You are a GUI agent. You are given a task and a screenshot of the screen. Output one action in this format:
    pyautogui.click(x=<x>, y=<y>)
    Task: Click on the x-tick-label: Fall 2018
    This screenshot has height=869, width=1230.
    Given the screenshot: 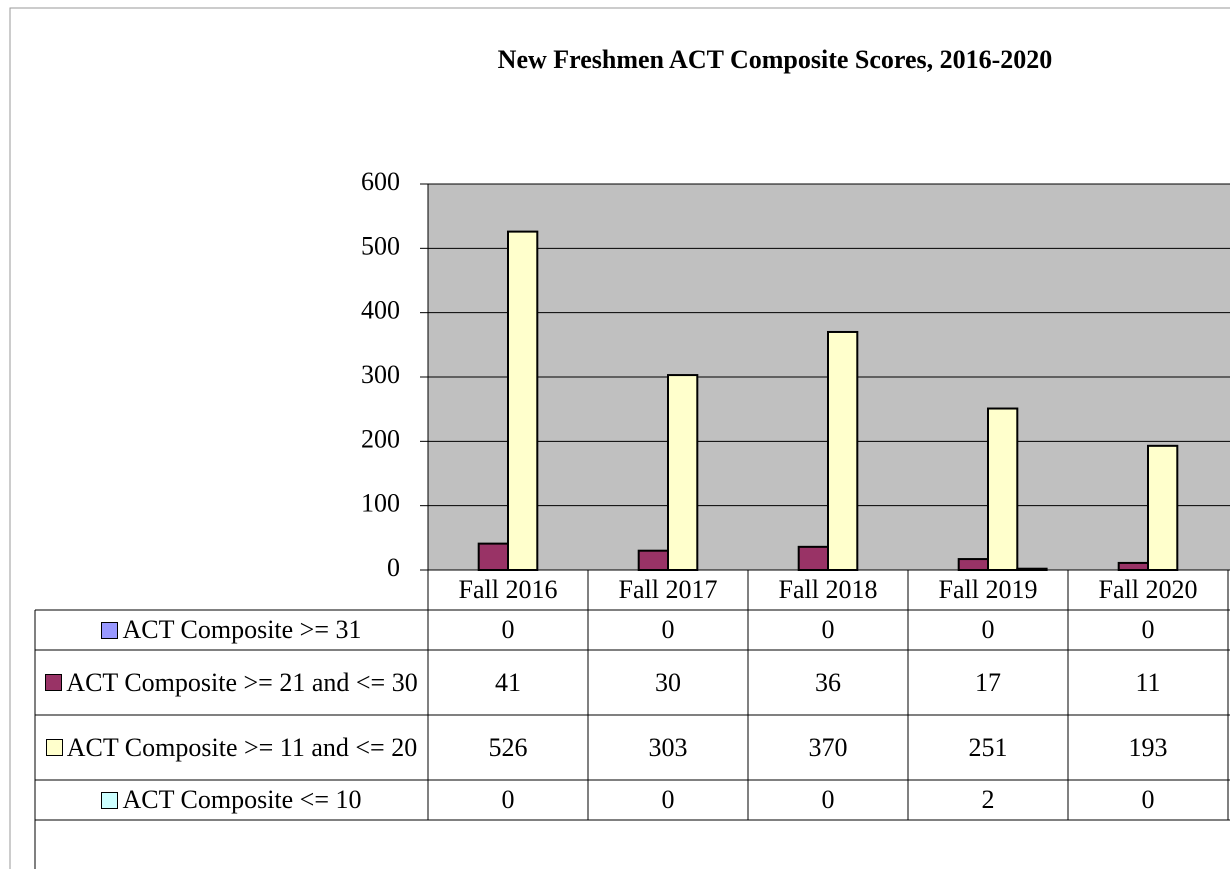 What is the action you would take?
    pyautogui.click(x=828, y=589)
    